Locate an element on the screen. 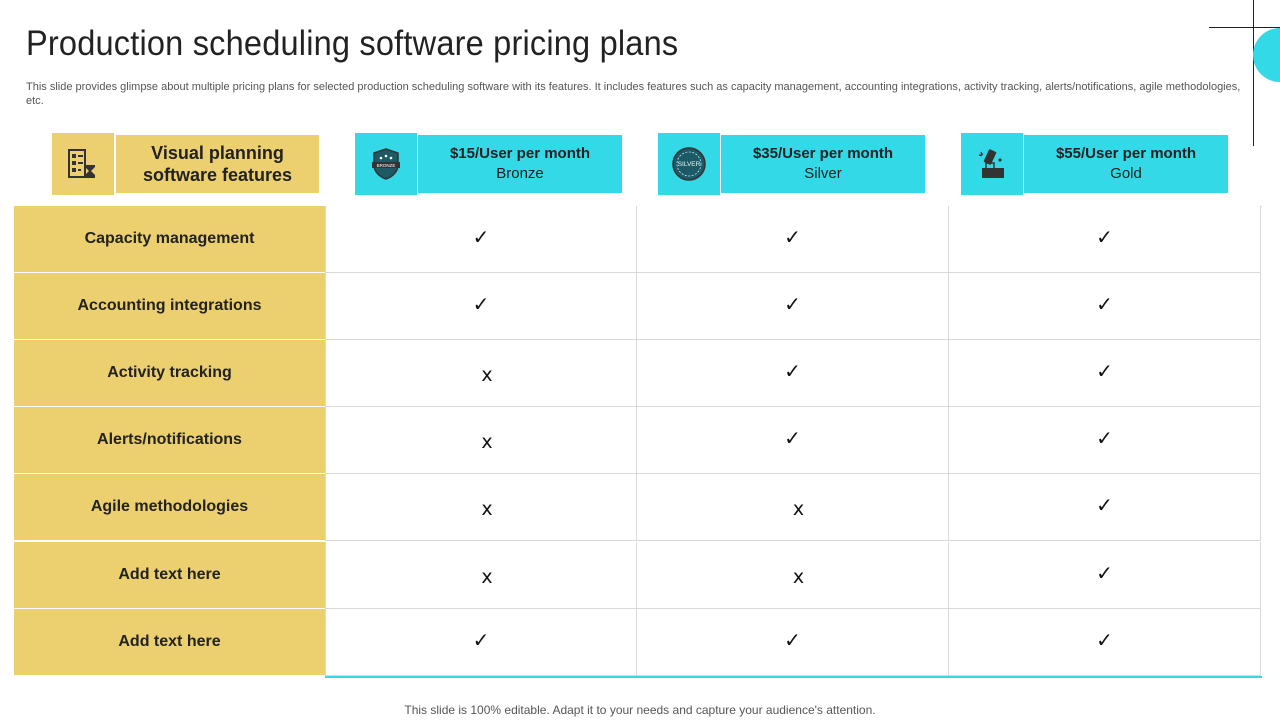  plan-header-gold: $55/User per month Gold is located at coordinates (1094, 164).